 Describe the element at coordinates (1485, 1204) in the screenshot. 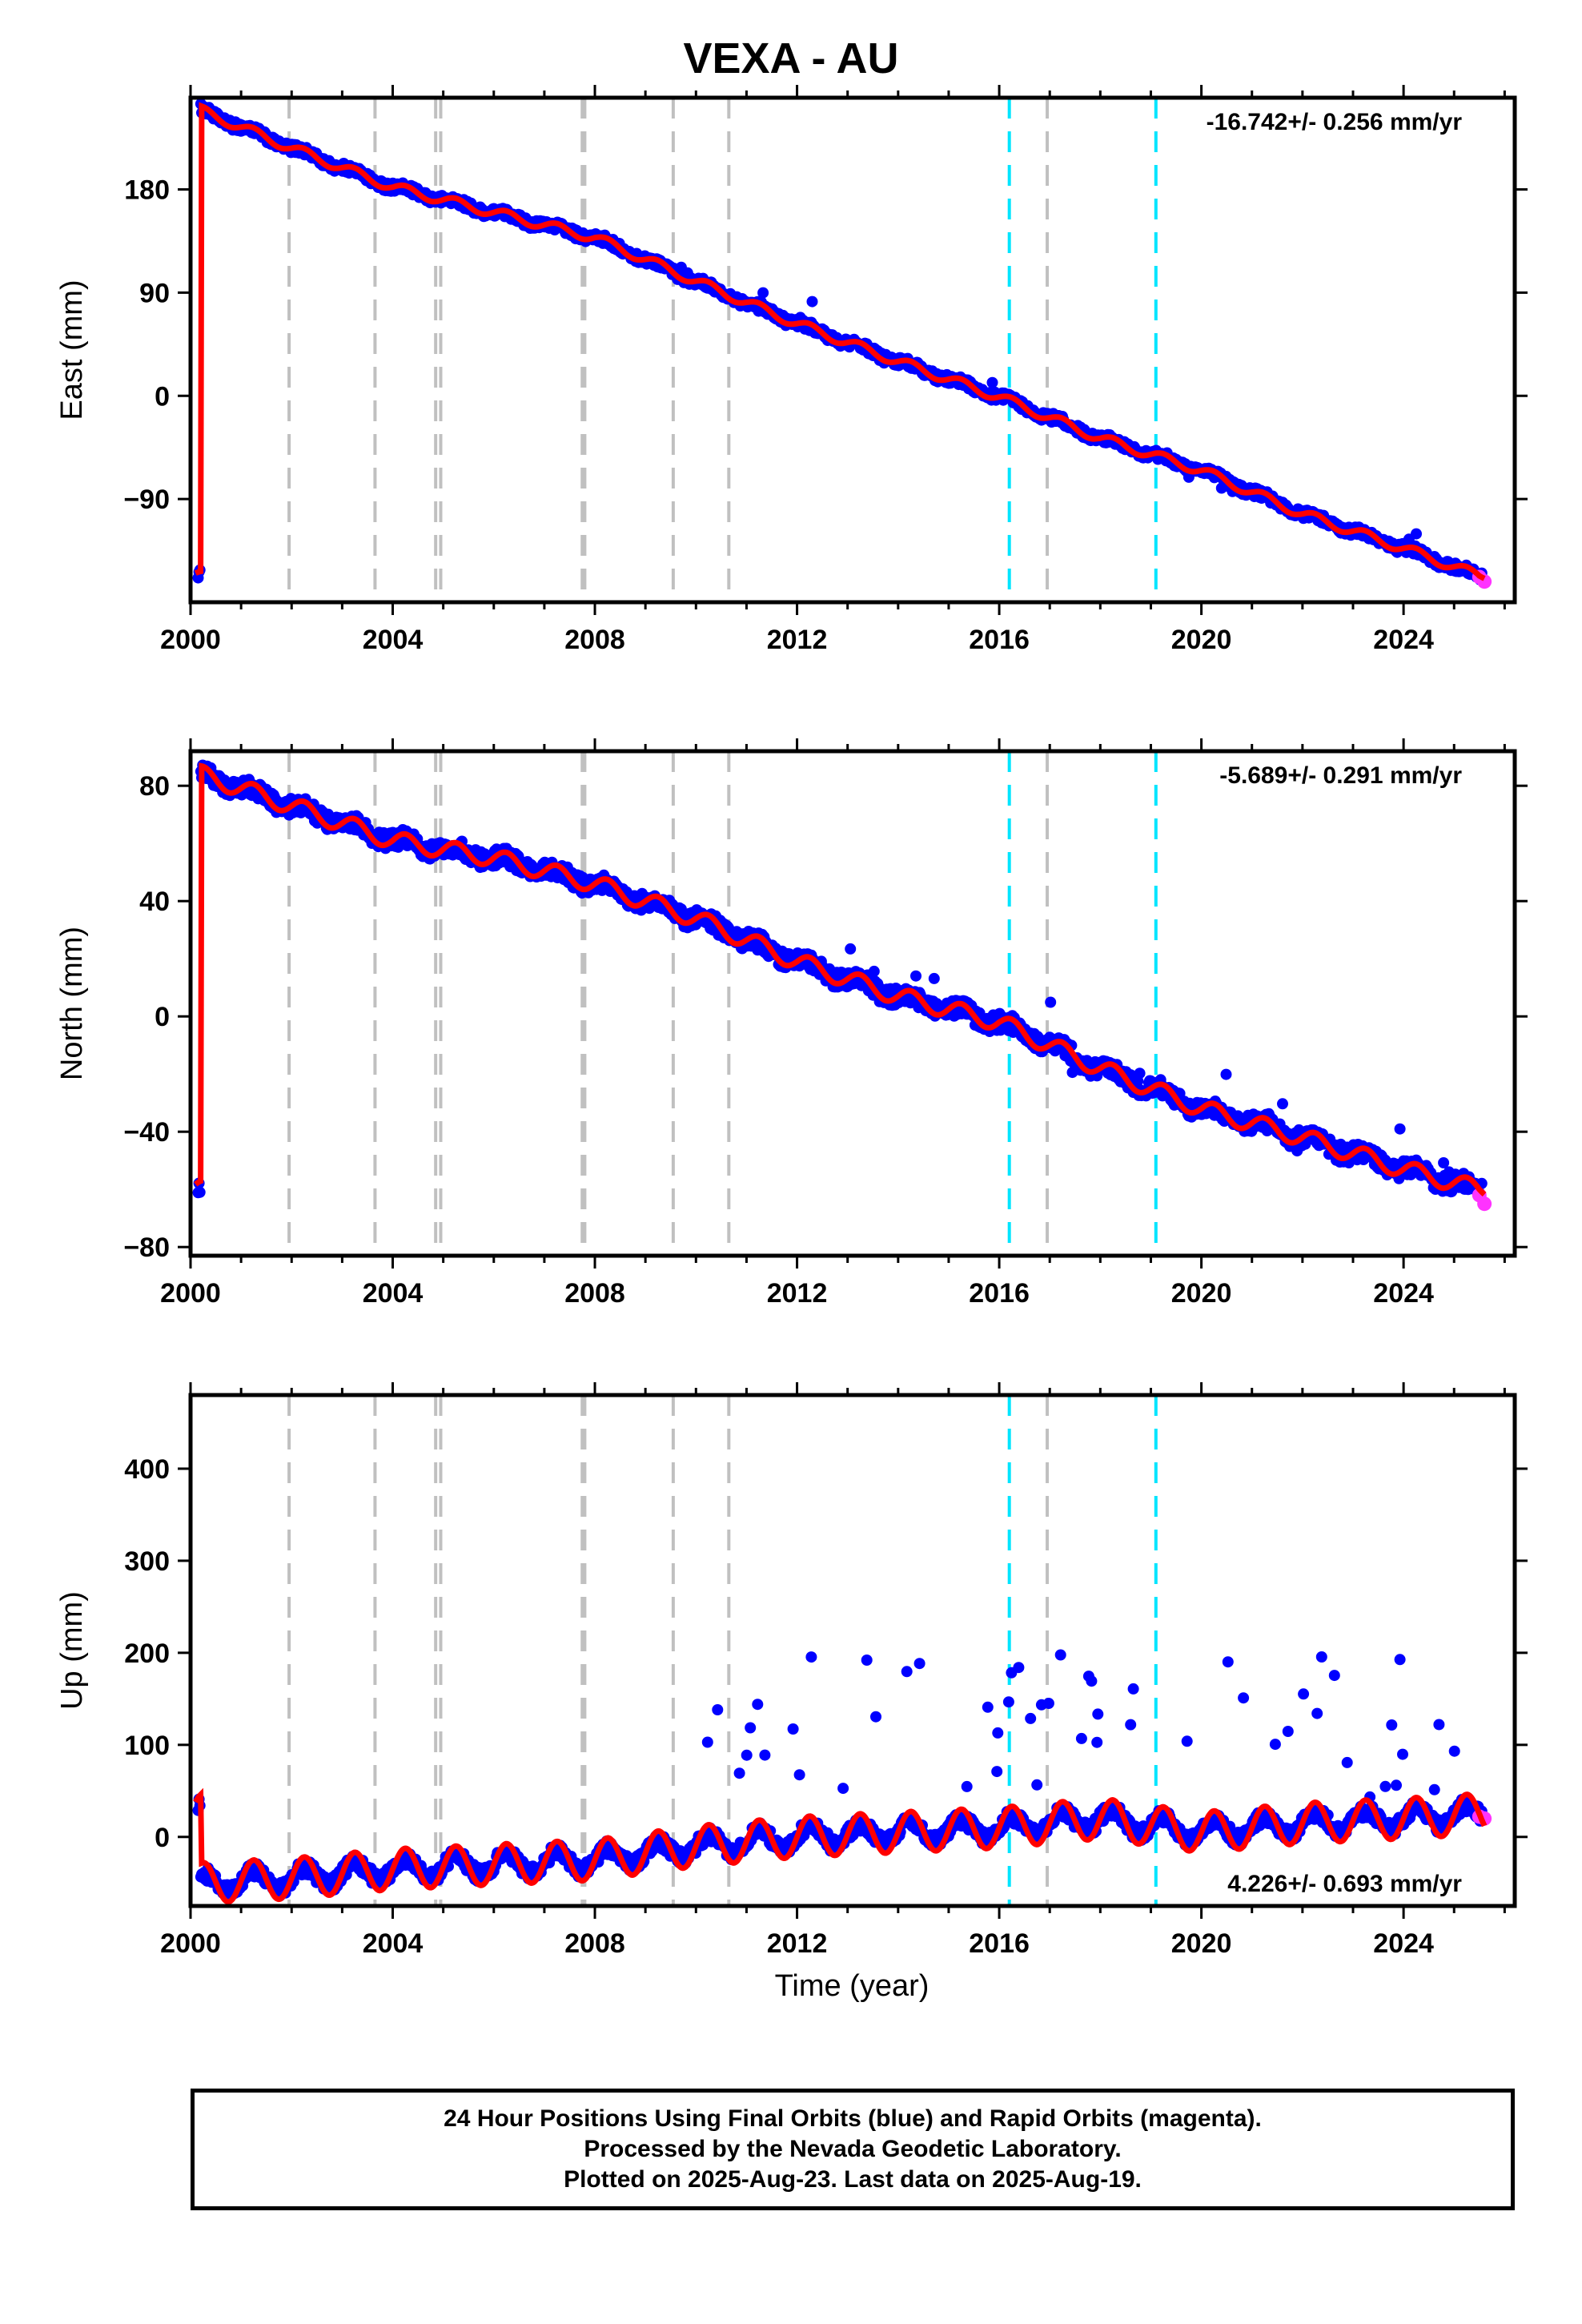

I see `rapid-orbit-point` at that location.